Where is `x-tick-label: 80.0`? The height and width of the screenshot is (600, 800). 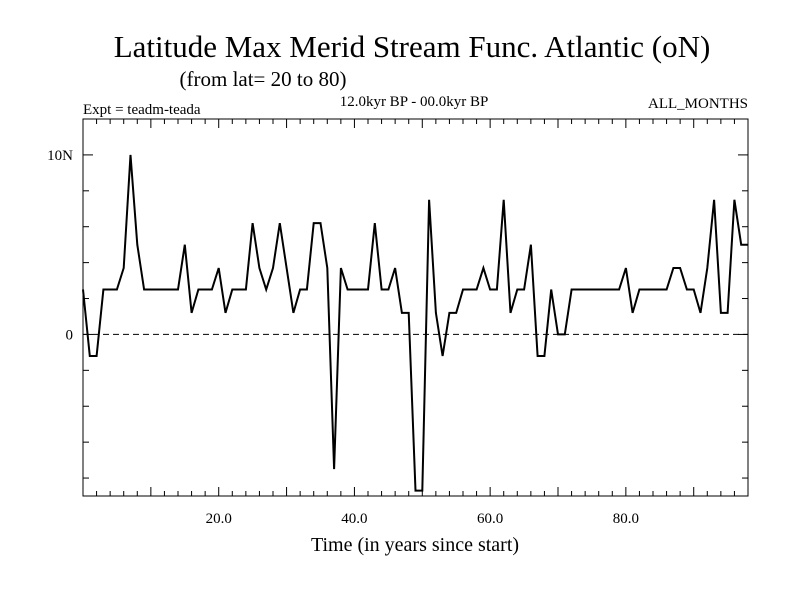 x-tick-label: 80.0 is located at coordinates (626, 519).